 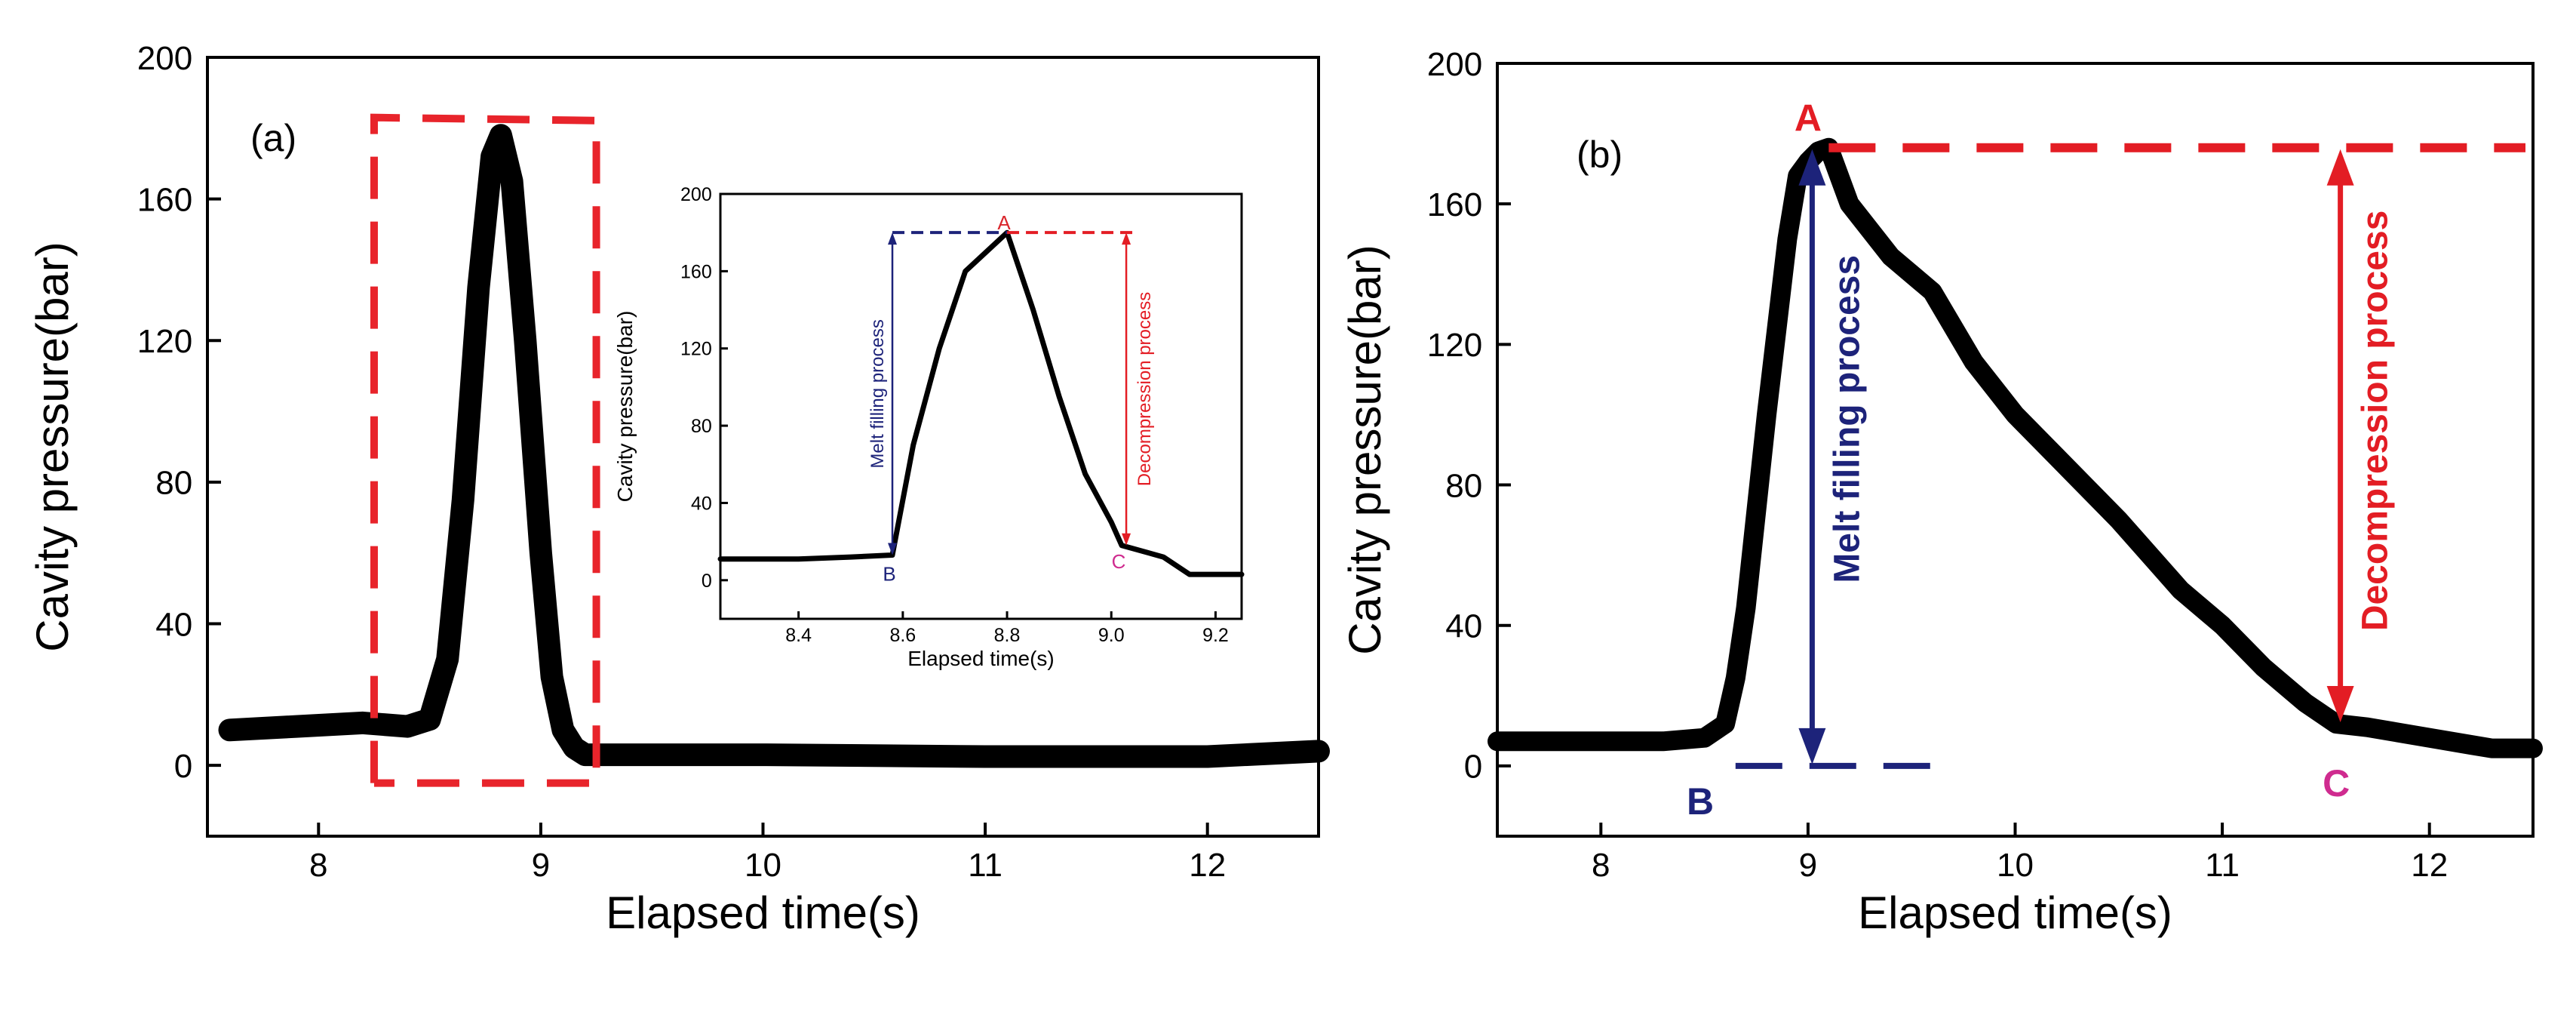 I want to click on panel-a-highlight-box, so click(x=485, y=450).